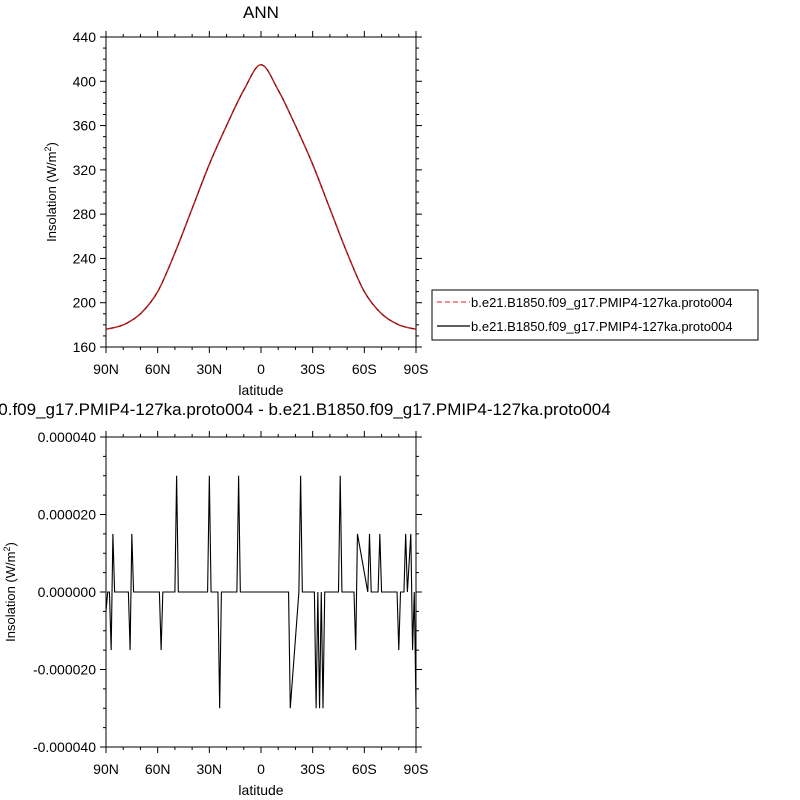 The height and width of the screenshot is (800, 800). Describe the element at coordinates (260, 390) in the screenshot. I see `top-x-axis-label: latitude` at that location.